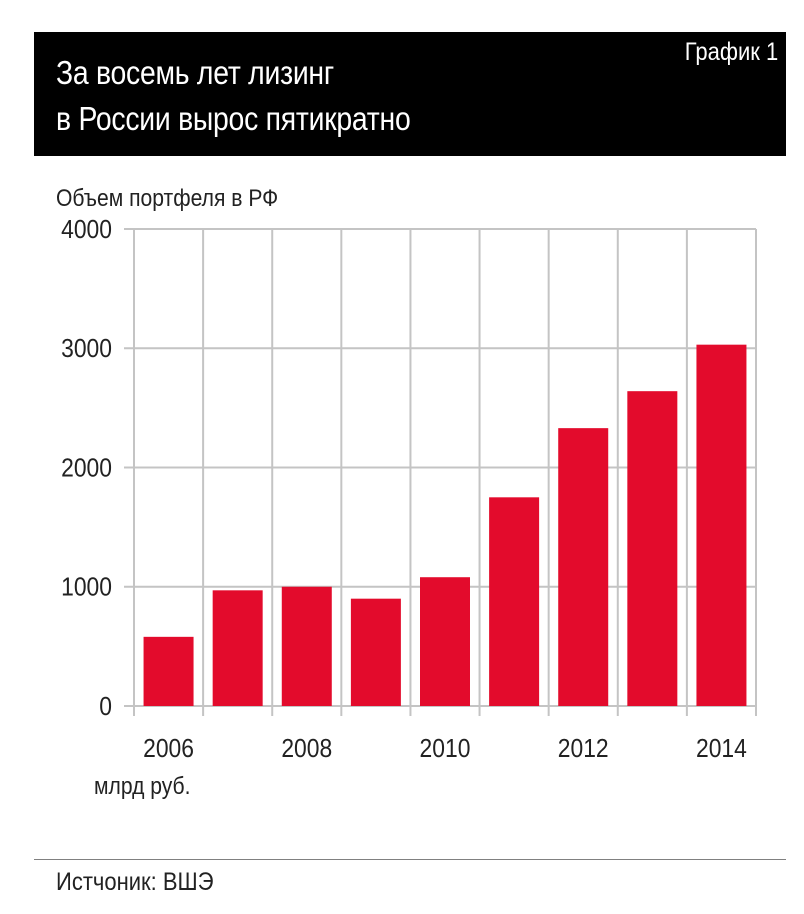 This screenshot has height=914, width=804. I want to click on x-tick-label: 2010, so click(445, 749).